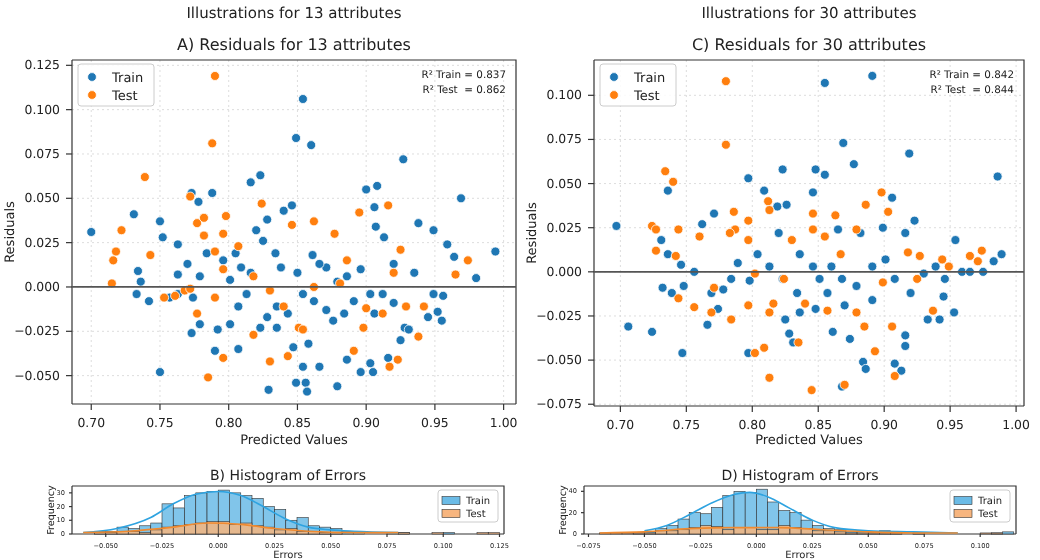 This screenshot has width=1040, height=560. I want to click on chart-subtitle: A) Residuals for 13 attributes, so click(294, 45).